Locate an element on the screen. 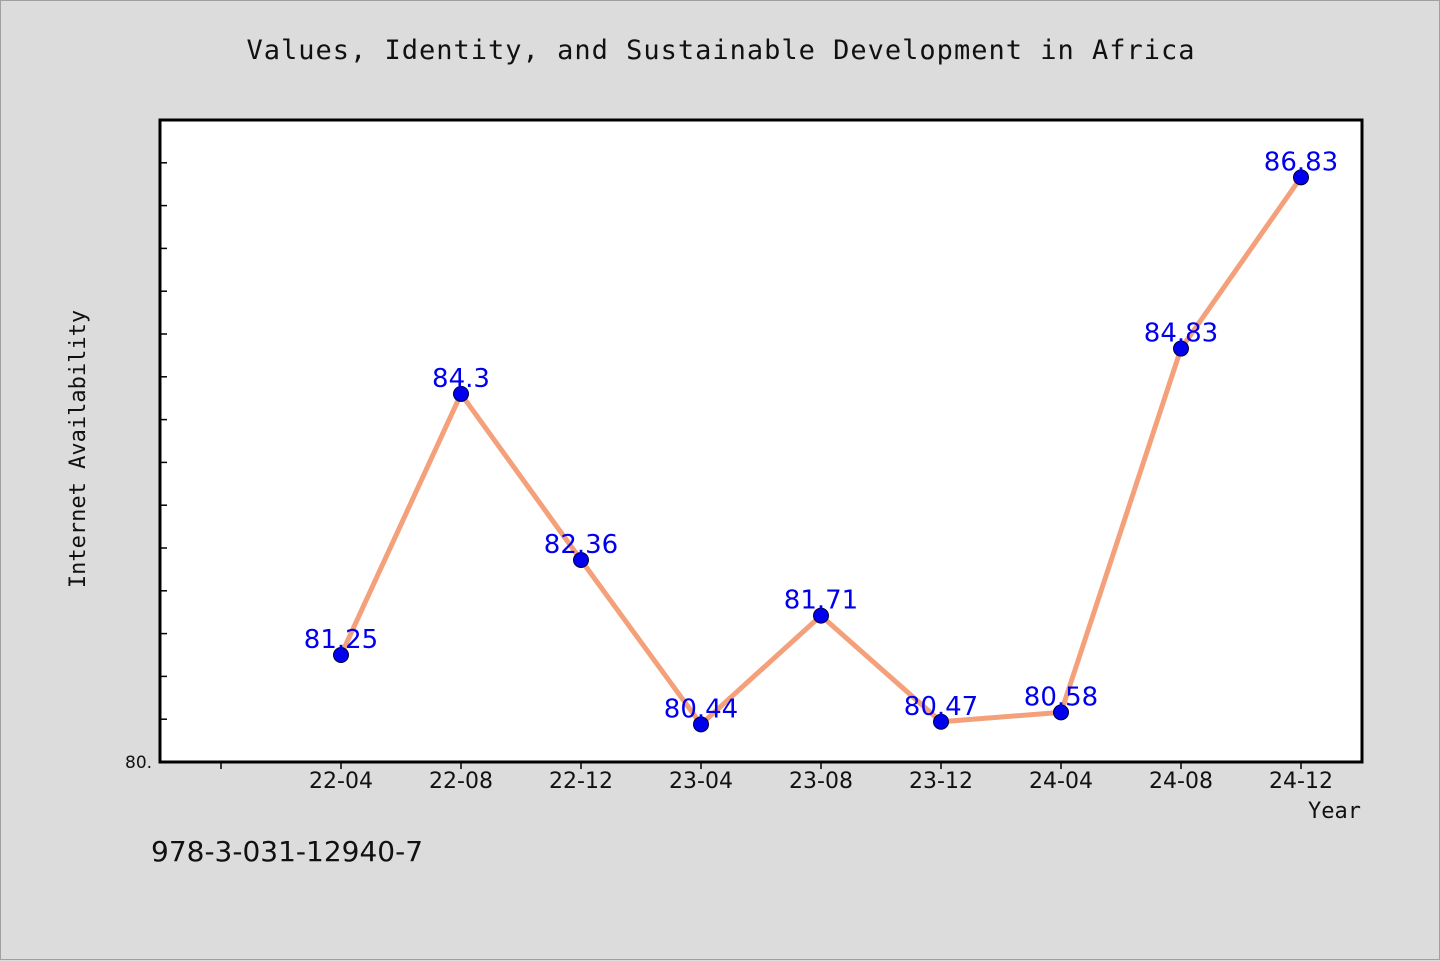 The height and width of the screenshot is (961, 1440). x-tick-label: 24-08 is located at coordinates (1181, 781).